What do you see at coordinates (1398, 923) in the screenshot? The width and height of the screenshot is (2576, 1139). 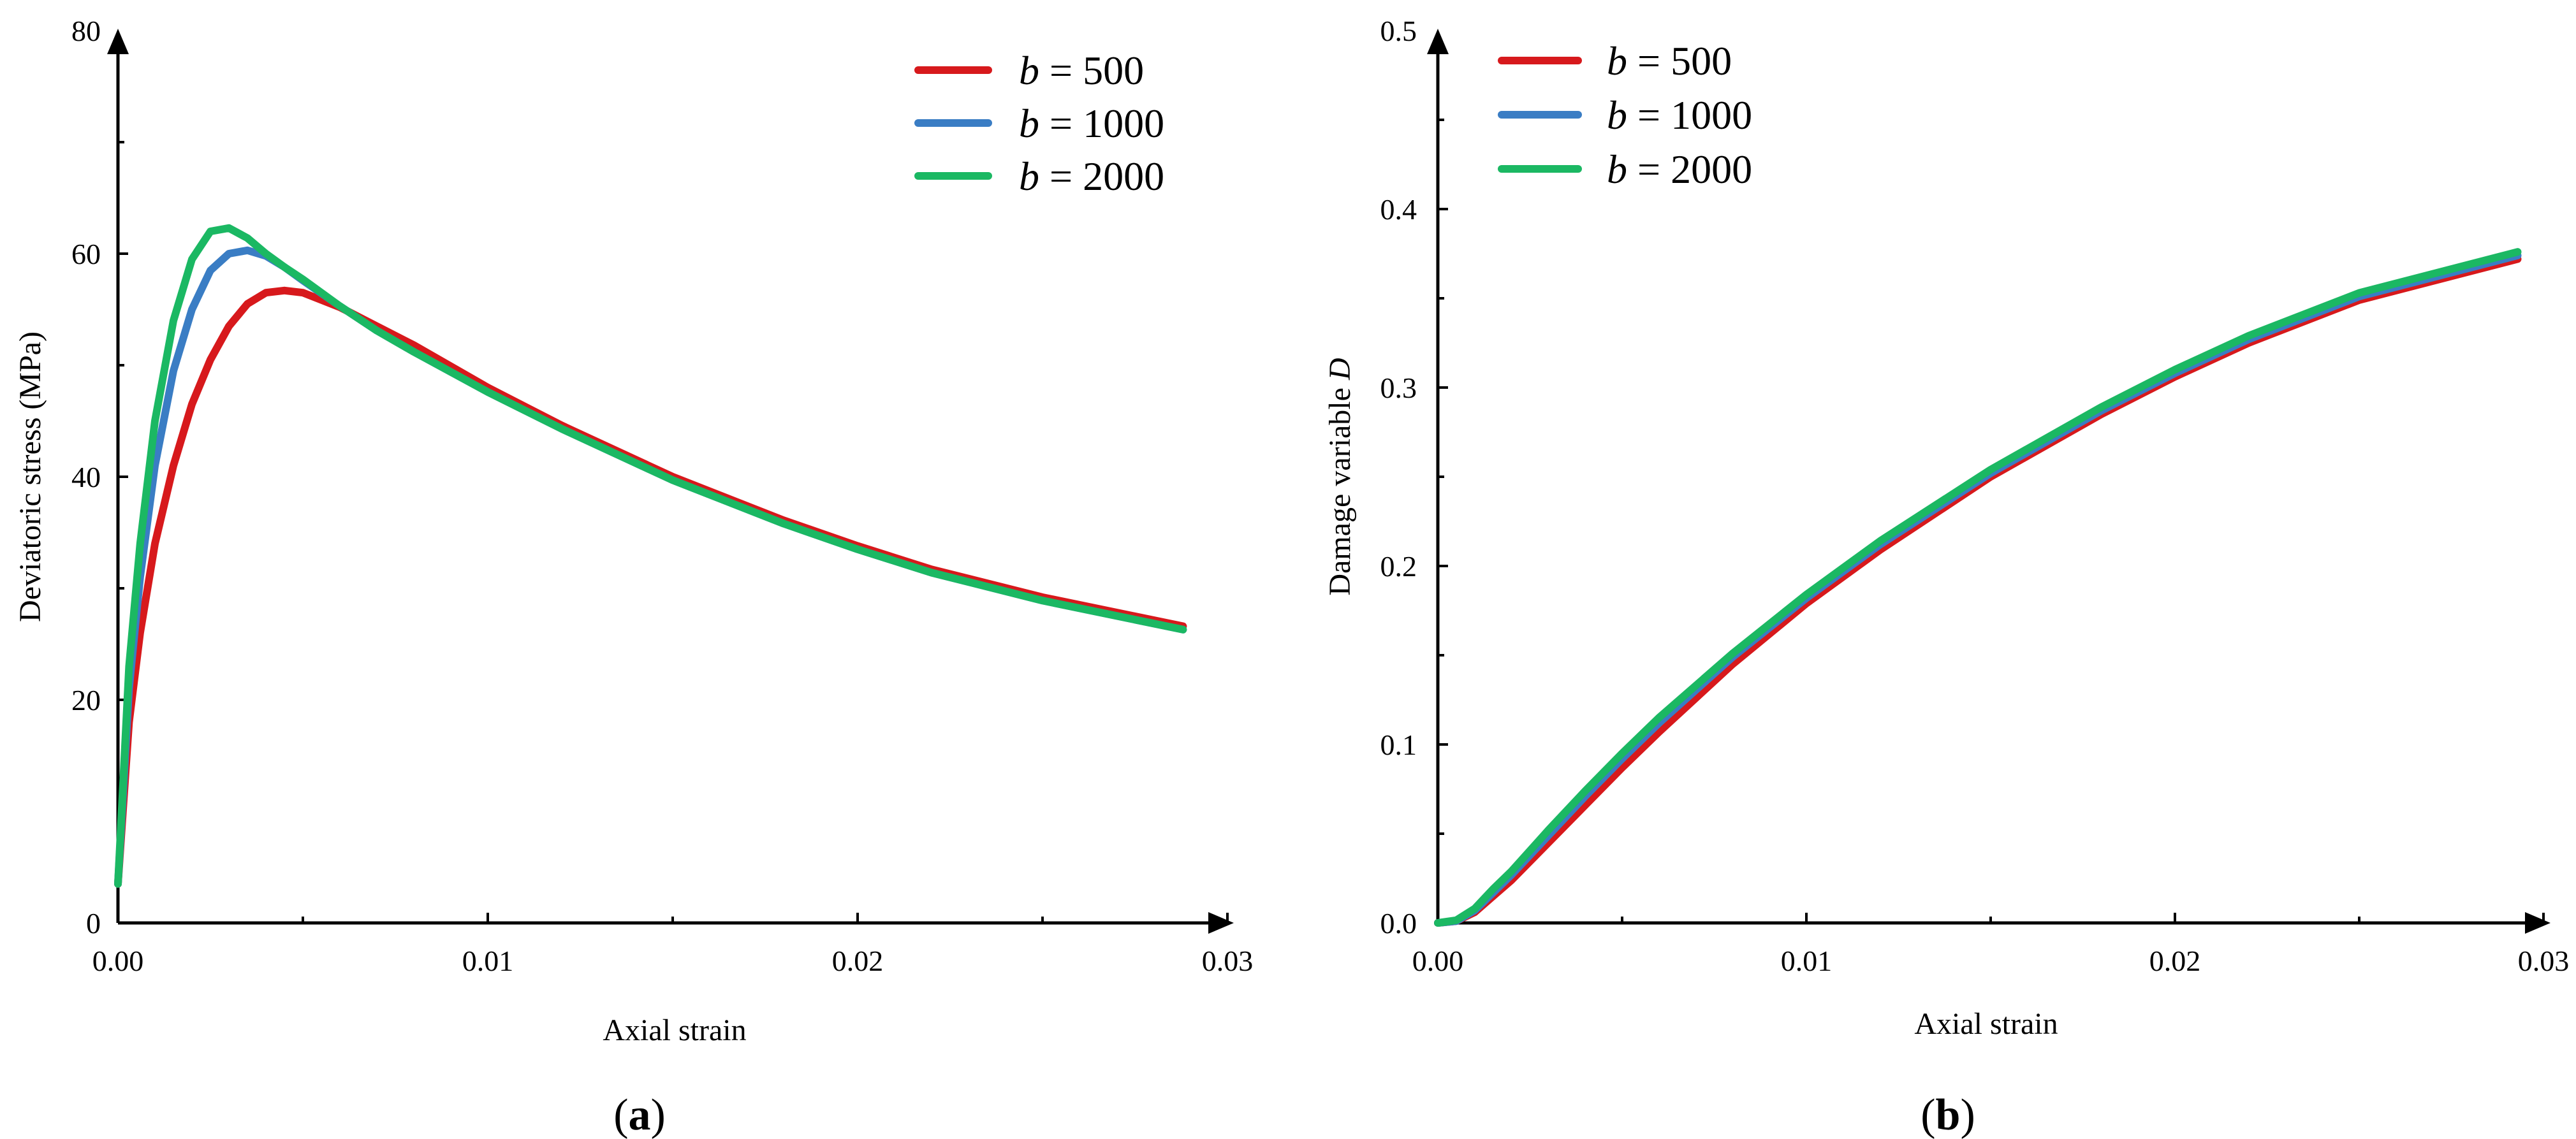 I see `y-tick-label: 0.0` at bounding box center [1398, 923].